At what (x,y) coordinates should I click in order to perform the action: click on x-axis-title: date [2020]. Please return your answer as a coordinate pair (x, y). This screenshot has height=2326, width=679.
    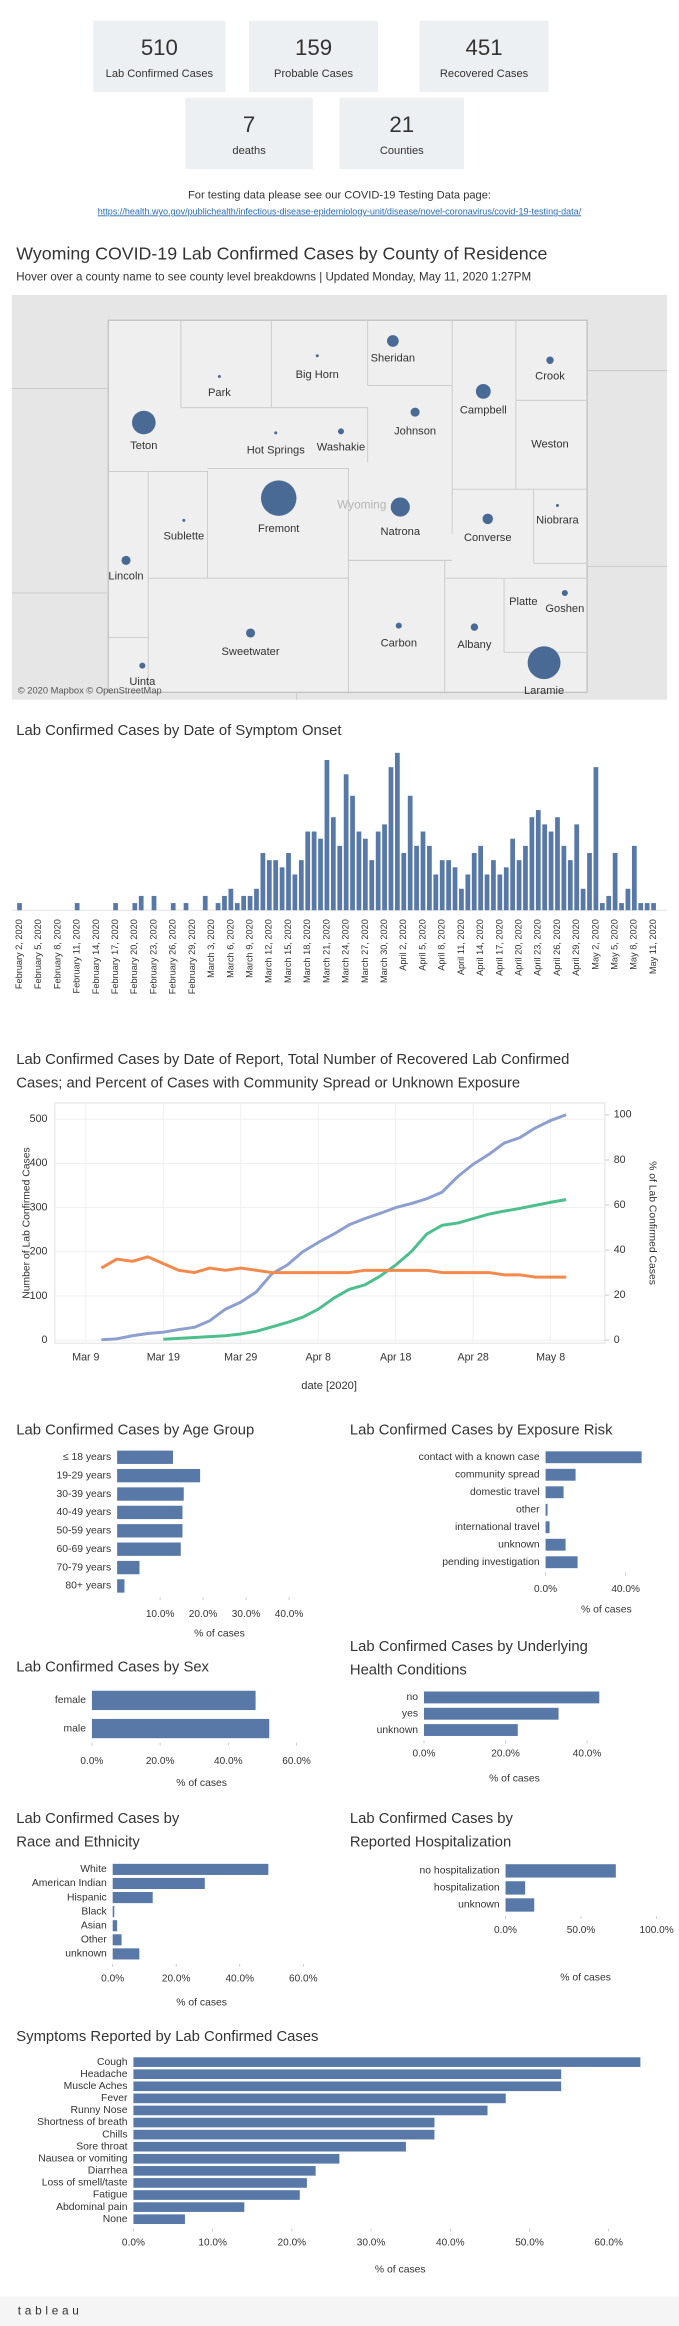
    Looking at the image, I should click on (329, 1386).